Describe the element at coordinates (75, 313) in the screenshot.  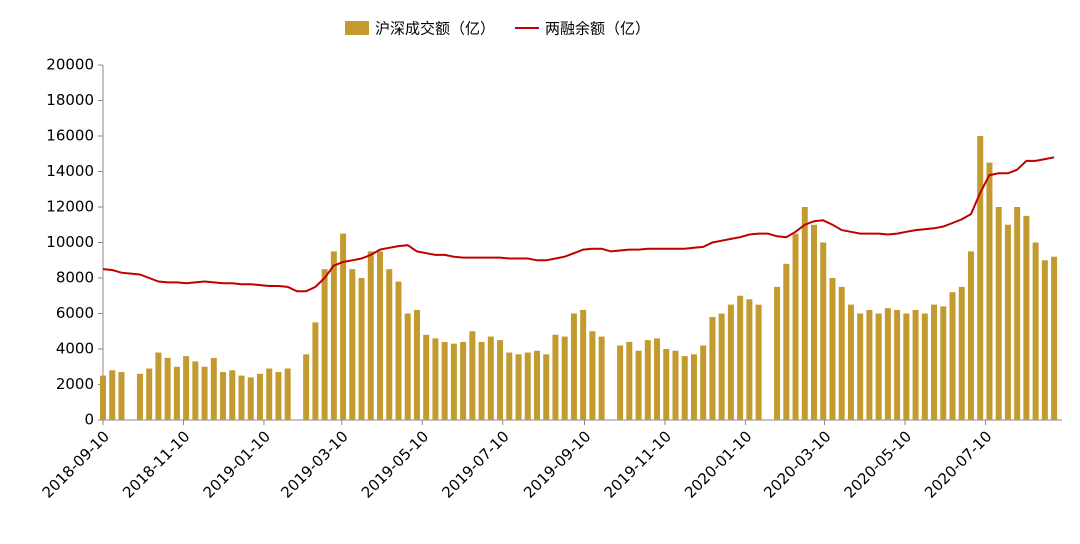
I see `y-tick-label: 6000` at that location.